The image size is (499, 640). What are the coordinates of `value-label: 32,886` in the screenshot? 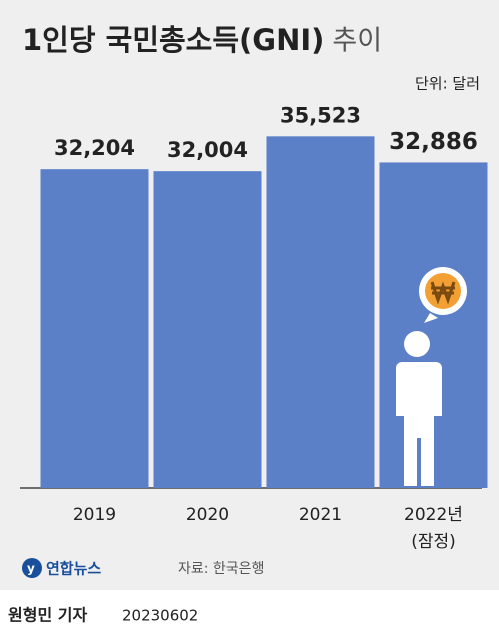 It's located at (433, 142).